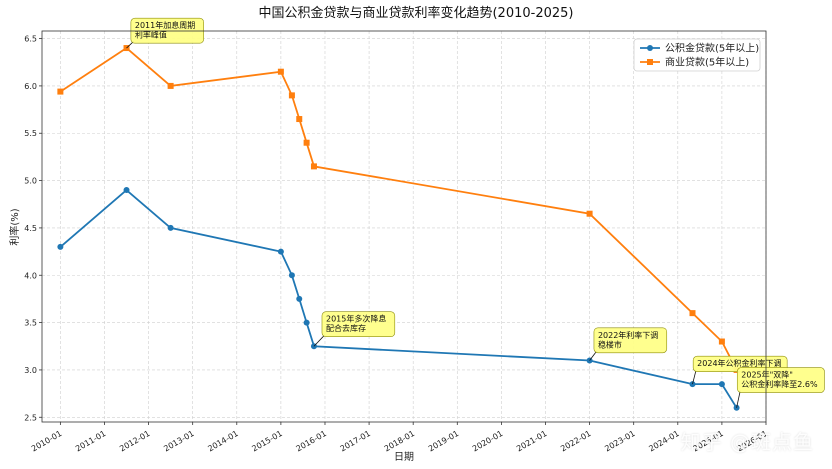 The width and height of the screenshot is (832, 469). Describe the element at coordinates (151, 35) in the screenshot. I see `annotation-text: 利率峰值` at that location.